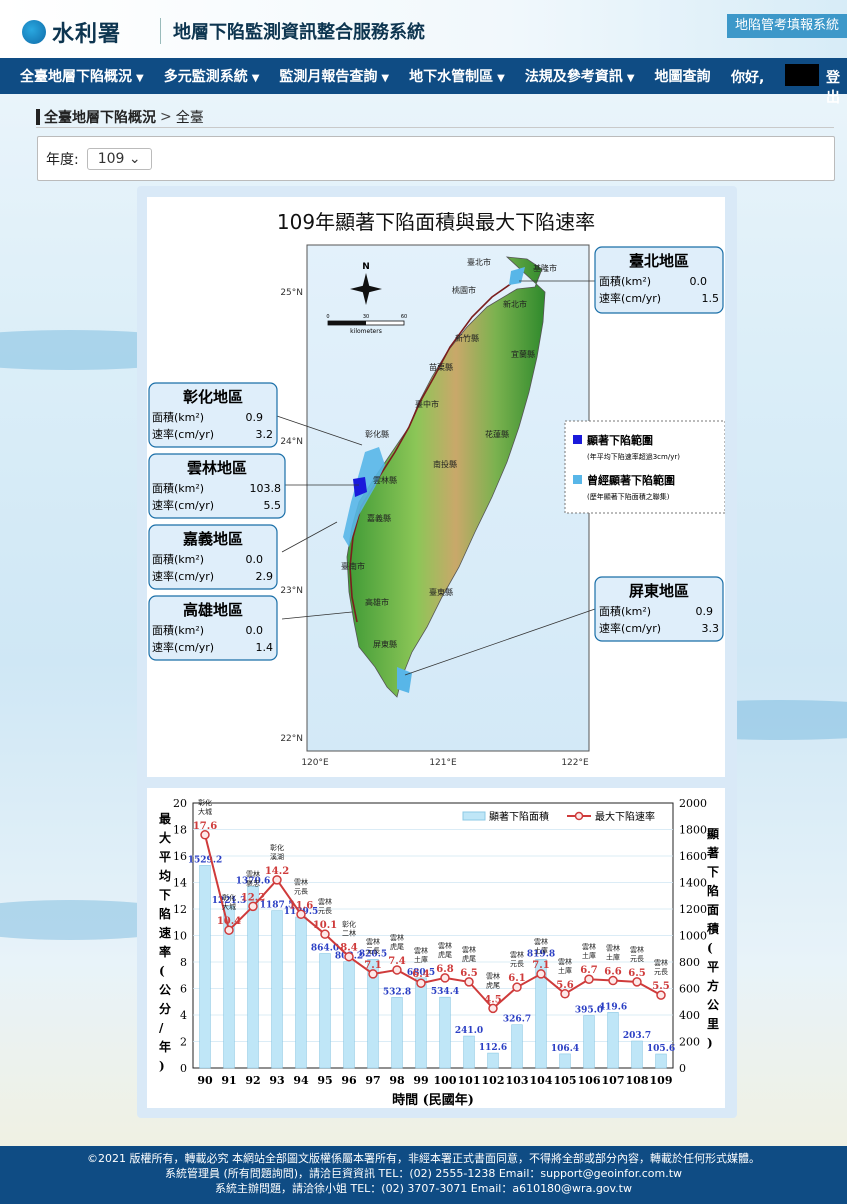 The height and width of the screenshot is (1204, 847). I want to click on scale-tick-0: 0, so click(327, 317).